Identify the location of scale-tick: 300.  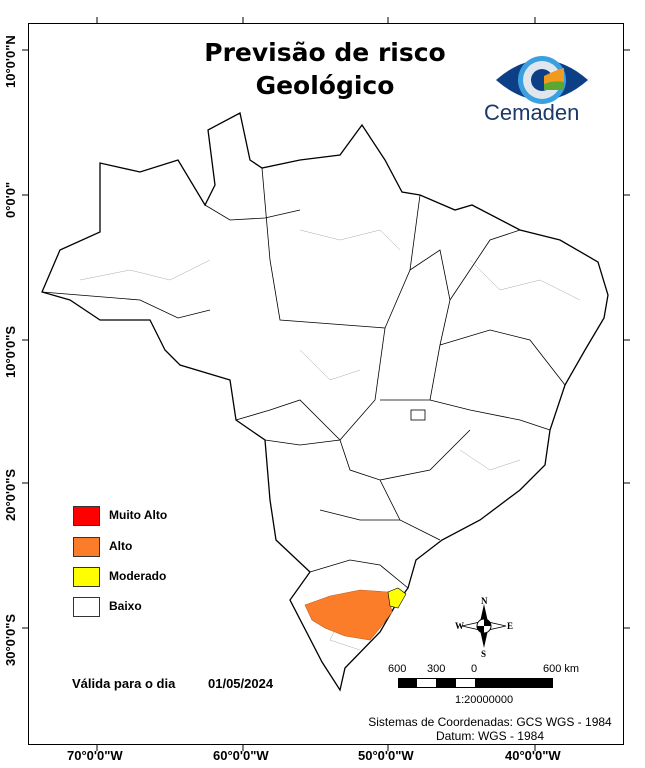
(436, 669).